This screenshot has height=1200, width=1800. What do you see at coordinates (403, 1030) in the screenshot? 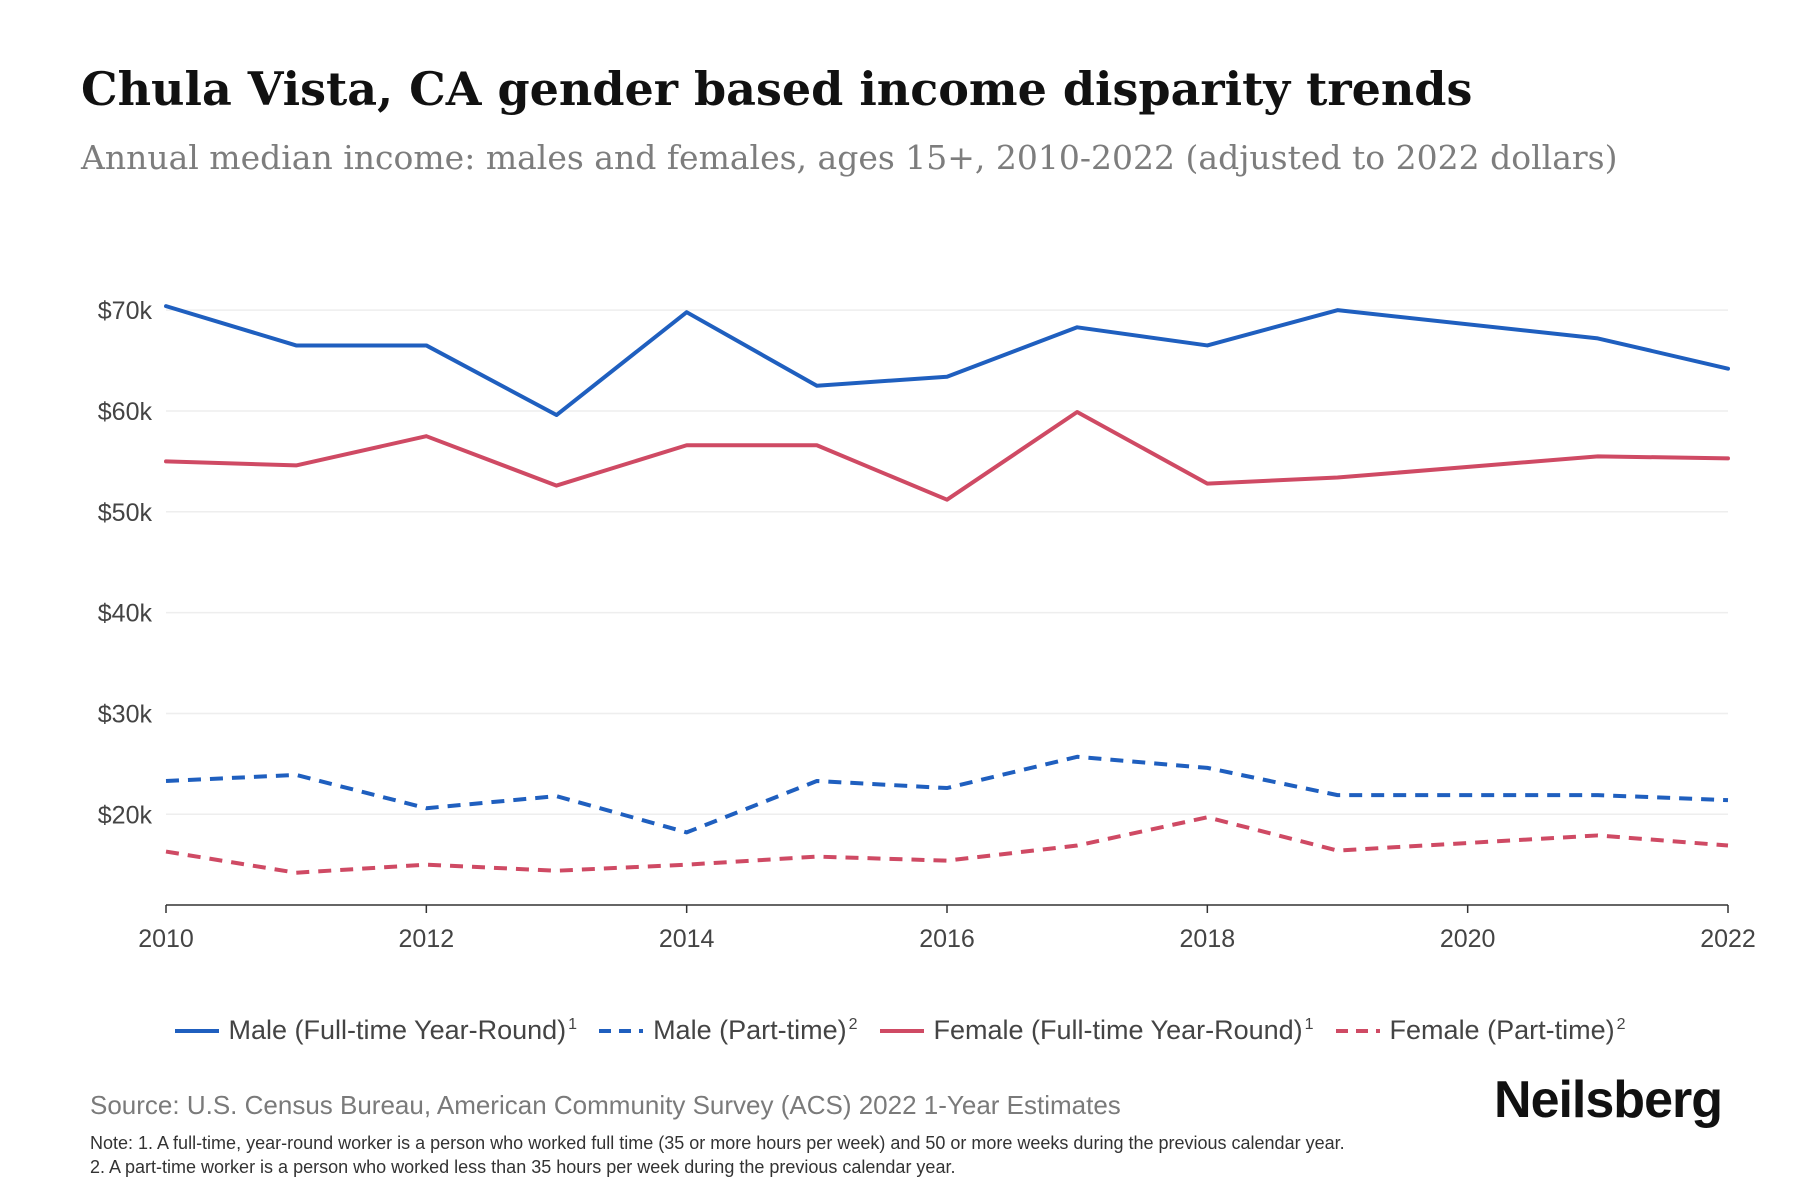
I see `legend-label: Male (Full-time Year-Round) 1` at bounding box center [403, 1030].